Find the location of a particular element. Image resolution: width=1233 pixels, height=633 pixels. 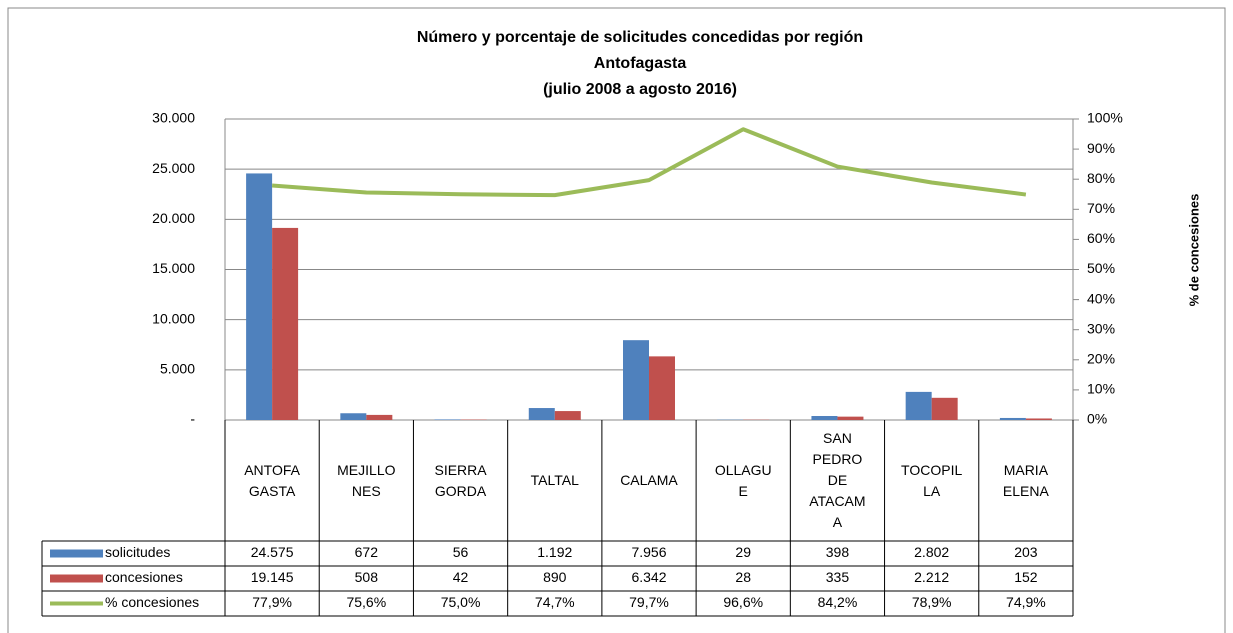

legend-label: % concesiones is located at coordinates (152, 602).